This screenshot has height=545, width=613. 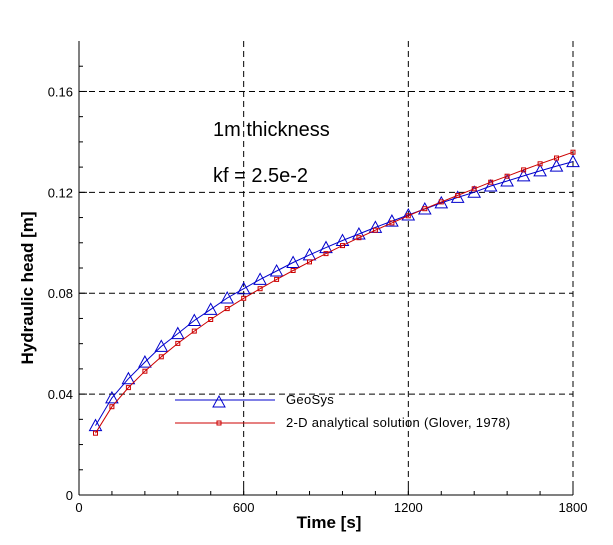 What do you see at coordinates (60, 293) in the screenshot?
I see `y-tick-label: 0.08` at bounding box center [60, 293].